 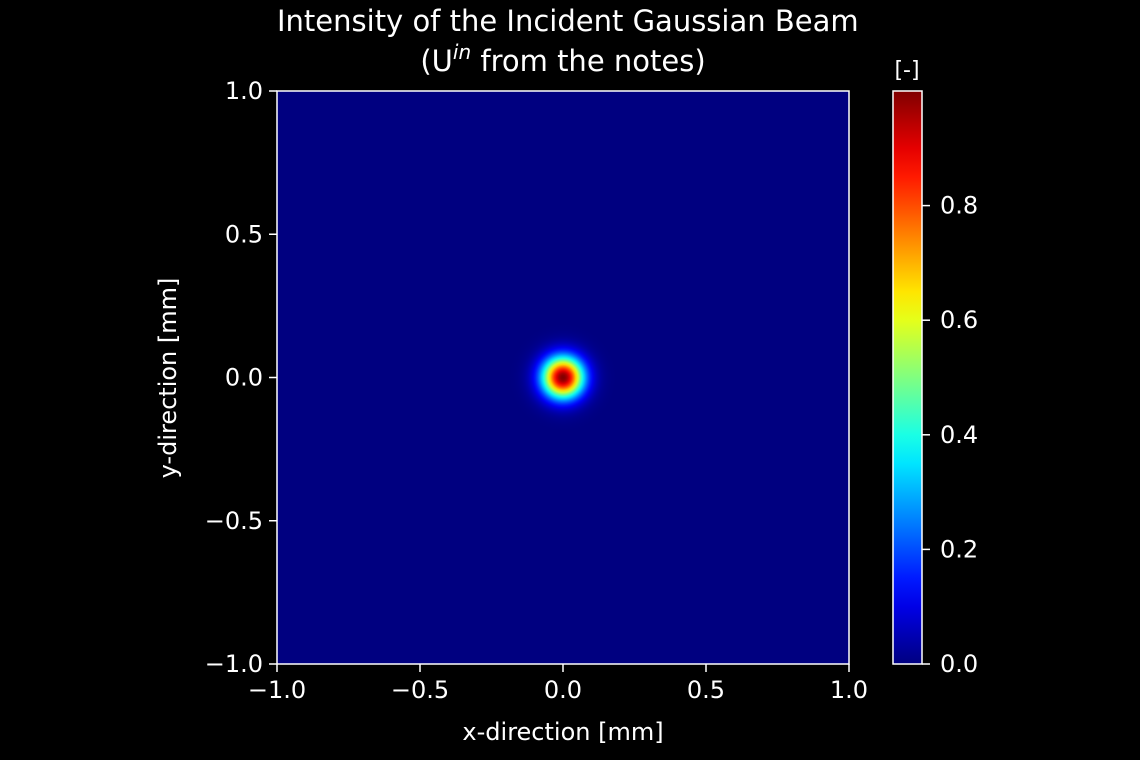 What do you see at coordinates (706, 690) in the screenshot?
I see `x-tick-label: 0.5` at bounding box center [706, 690].